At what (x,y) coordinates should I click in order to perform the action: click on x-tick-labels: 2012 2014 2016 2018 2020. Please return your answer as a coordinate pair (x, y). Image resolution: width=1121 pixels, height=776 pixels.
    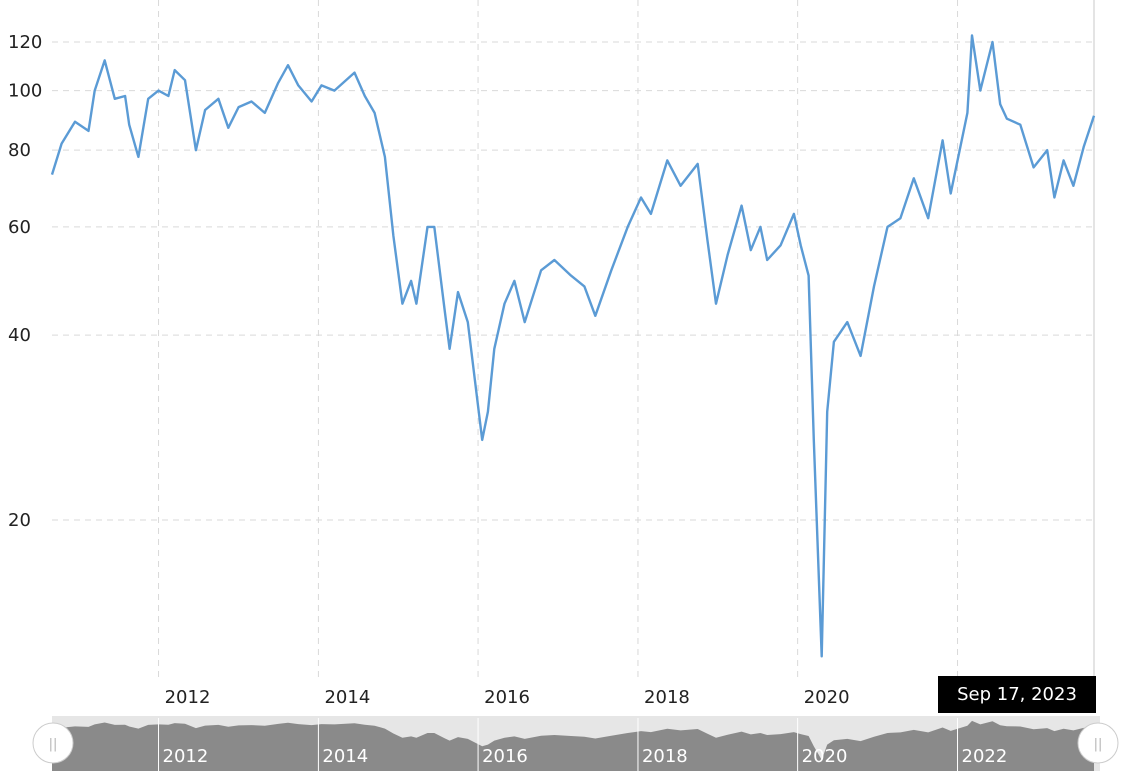
    Looking at the image, I should click on (507, 697).